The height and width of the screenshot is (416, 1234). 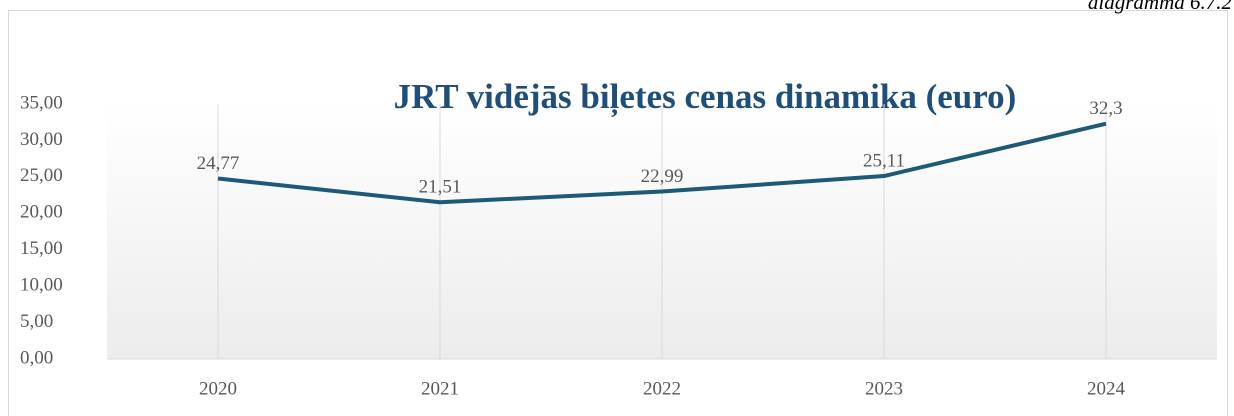 What do you see at coordinates (884, 388) in the screenshot?
I see `x-tick-label: 2023` at bounding box center [884, 388].